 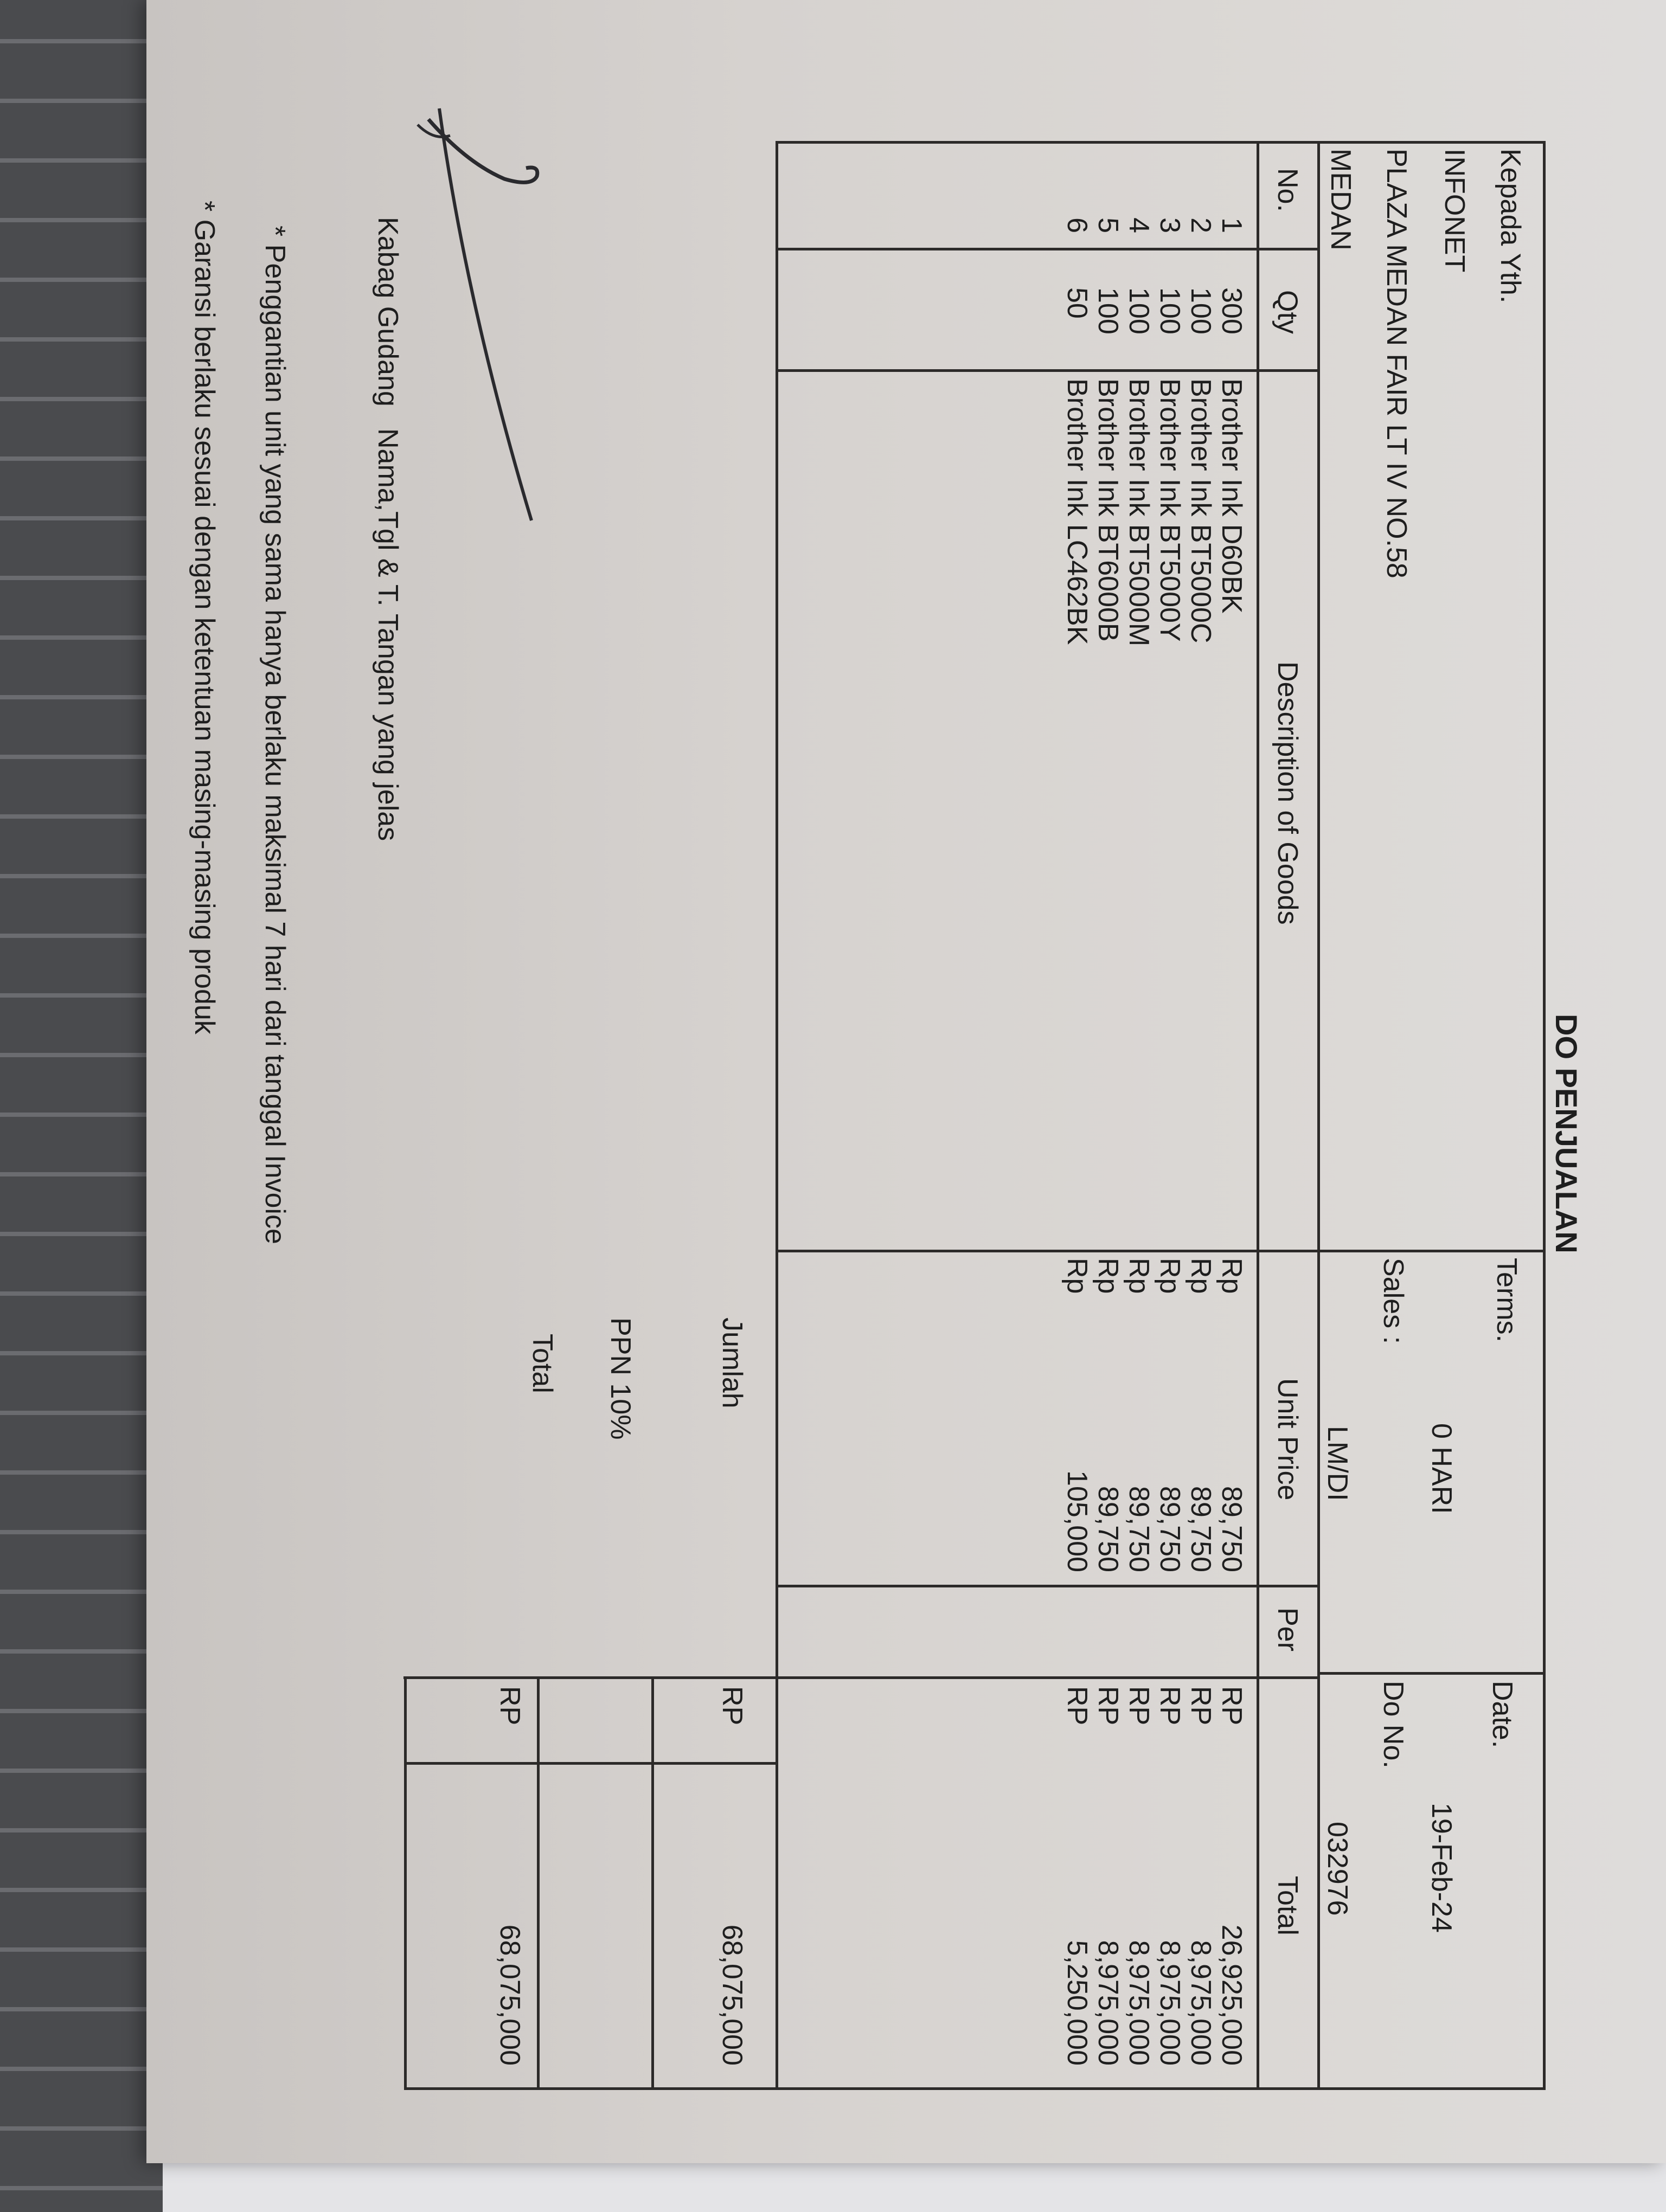 I want to click on date-value: 19-Feb-24, so click(x=1441, y=1868).